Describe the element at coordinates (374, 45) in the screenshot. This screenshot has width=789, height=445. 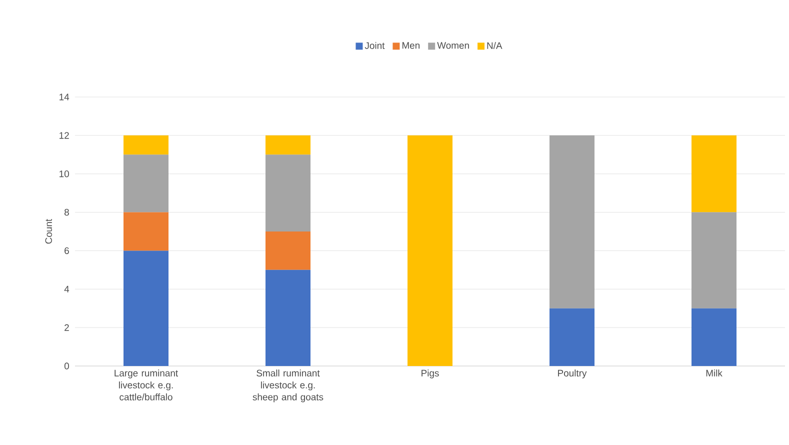
I see `legend-label: Joint` at that location.